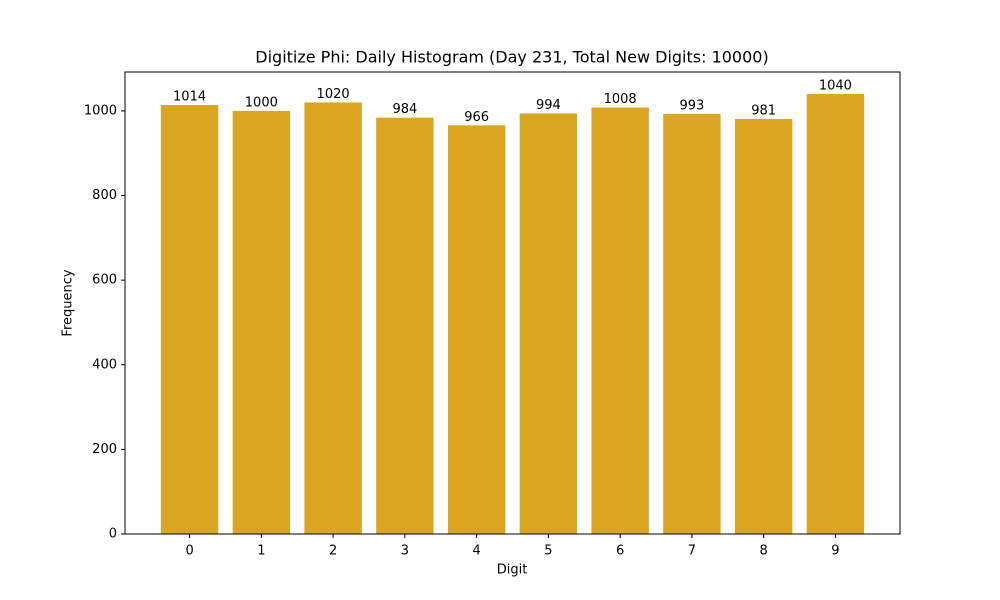 This screenshot has width=1000, height=600. What do you see at coordinates (333, 551) in the screenshot?
I see `x-tick-label: 2` at bounding box center [333, 551].